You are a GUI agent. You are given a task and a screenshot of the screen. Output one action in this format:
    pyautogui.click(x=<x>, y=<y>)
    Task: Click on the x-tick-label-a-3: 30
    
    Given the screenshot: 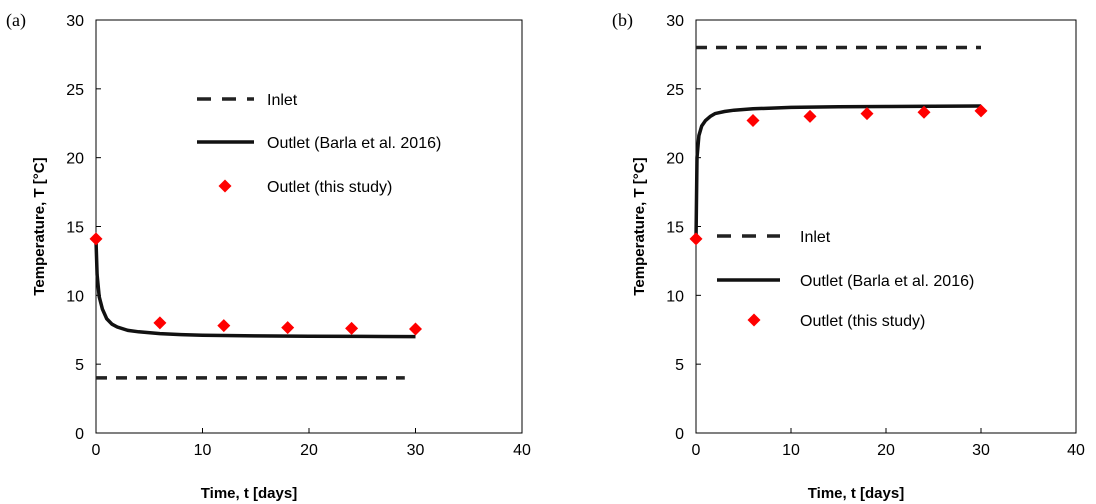 What is the action you would take?
    pyautogui.click(x=416, y=450)
    